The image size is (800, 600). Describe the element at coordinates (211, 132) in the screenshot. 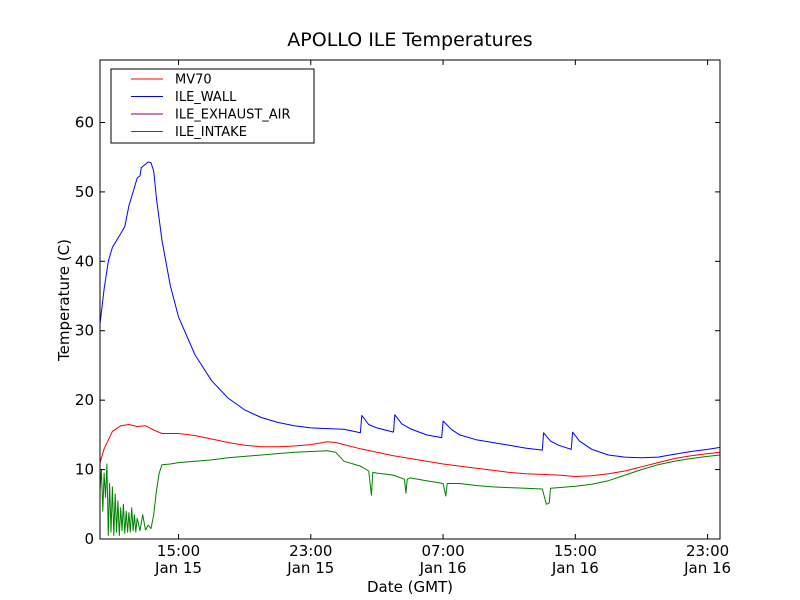

I see `legend-label: ILE_INTAKE` at that location.